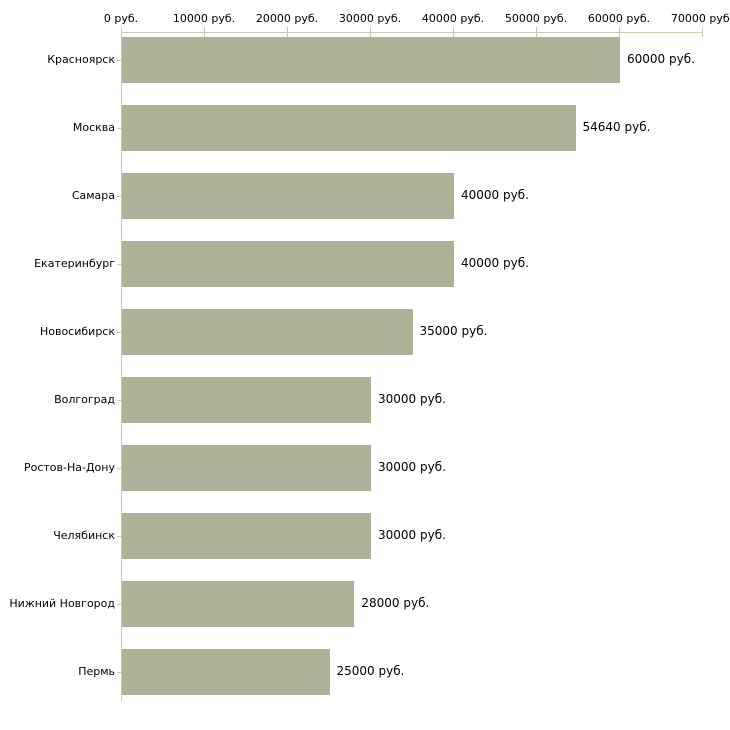 This screenshot has width=730, height=730. What do you see at coordinates (69, 467) in the screenshot?
I see `category-label: Ростов-На-Дону` at bounding box center [69, 467].